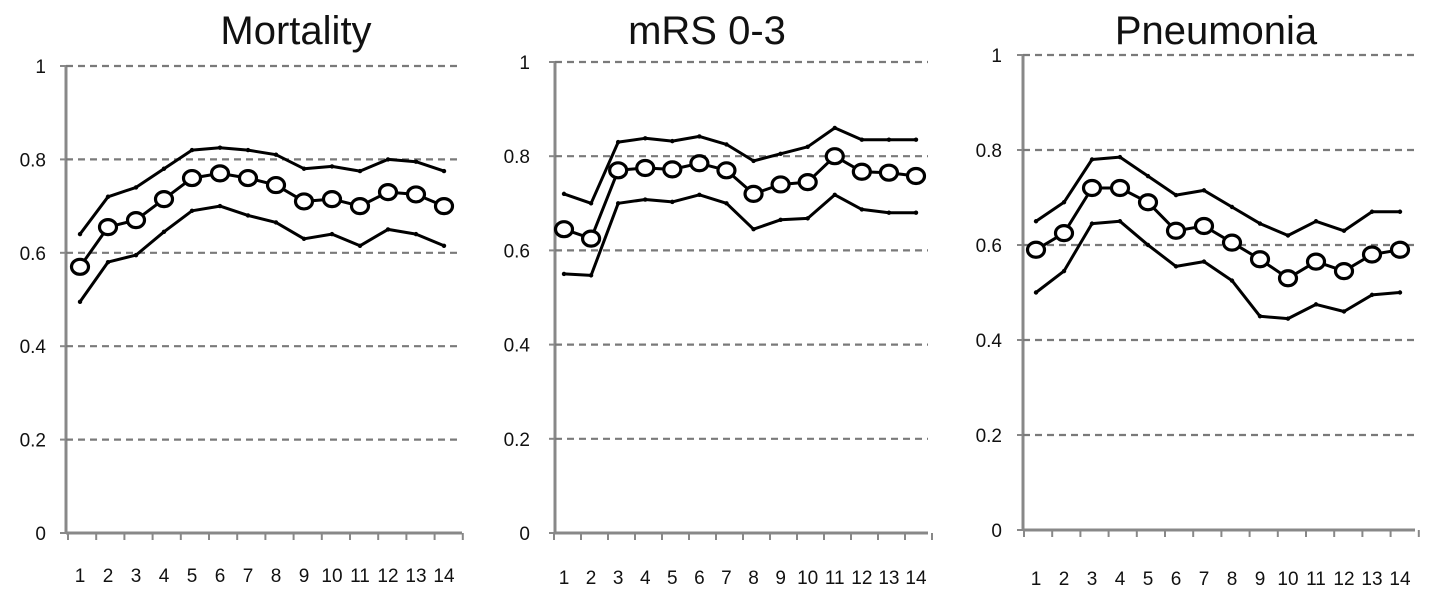  What do you see at coordinates (33, 441) in the screenshot?
I see `y-tick-label: 0.2` at bounding box center [33, 441].